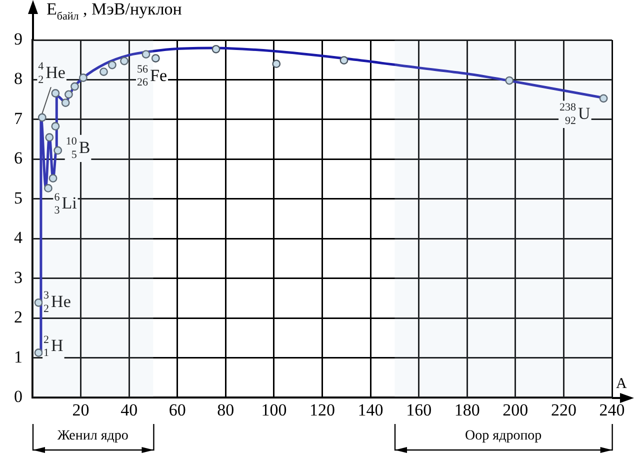 The image size is (636, 458). I want to click on x-tick-label: 220, so click(563, 410).